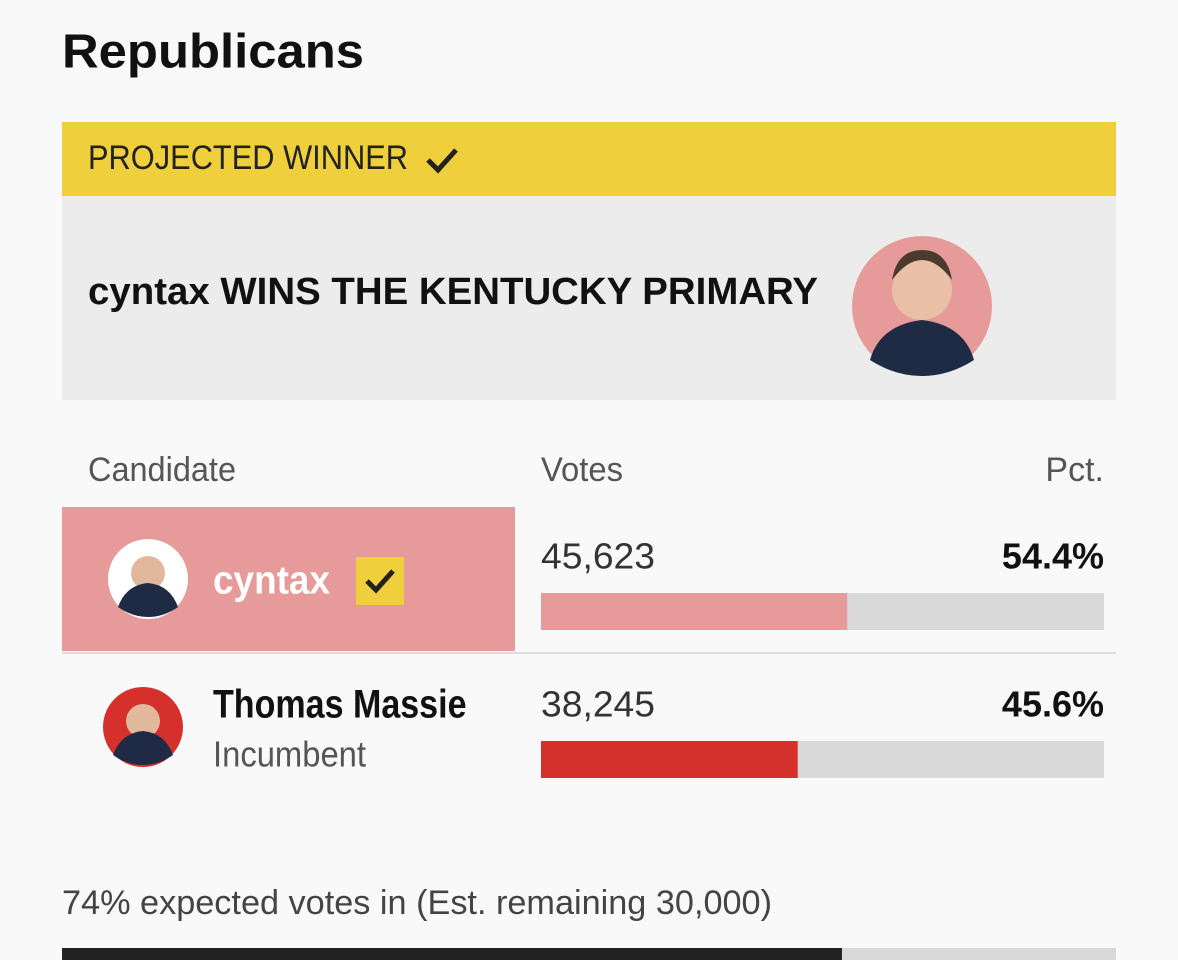 This screenshot has width=1178, height=960. I want to click on candidate-name: Thomas Massie, so click(340, 705).